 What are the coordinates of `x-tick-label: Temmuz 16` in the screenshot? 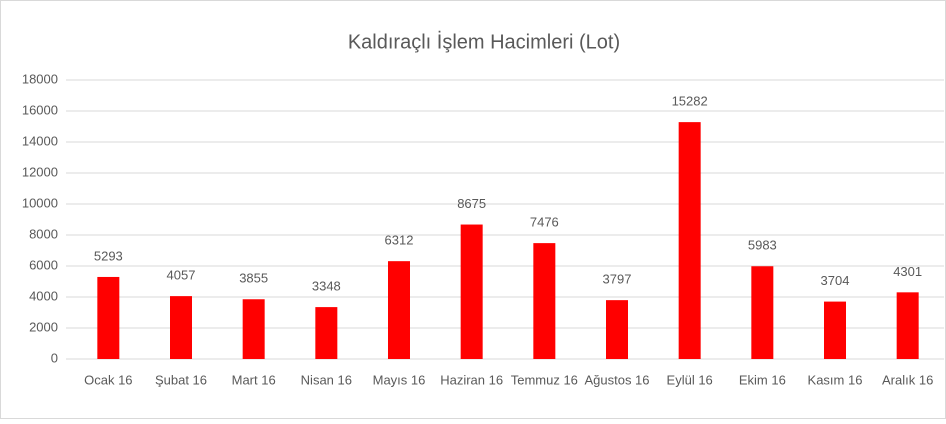 It's located at (544, 379).